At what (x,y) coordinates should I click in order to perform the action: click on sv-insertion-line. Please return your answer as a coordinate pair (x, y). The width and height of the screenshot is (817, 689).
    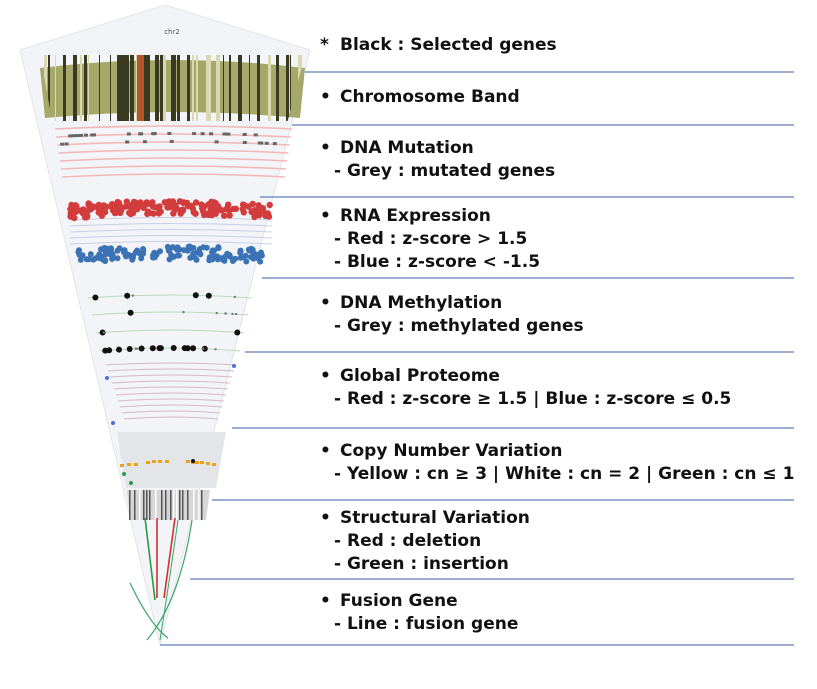
    Looking at the image, I should click on (150, 559).